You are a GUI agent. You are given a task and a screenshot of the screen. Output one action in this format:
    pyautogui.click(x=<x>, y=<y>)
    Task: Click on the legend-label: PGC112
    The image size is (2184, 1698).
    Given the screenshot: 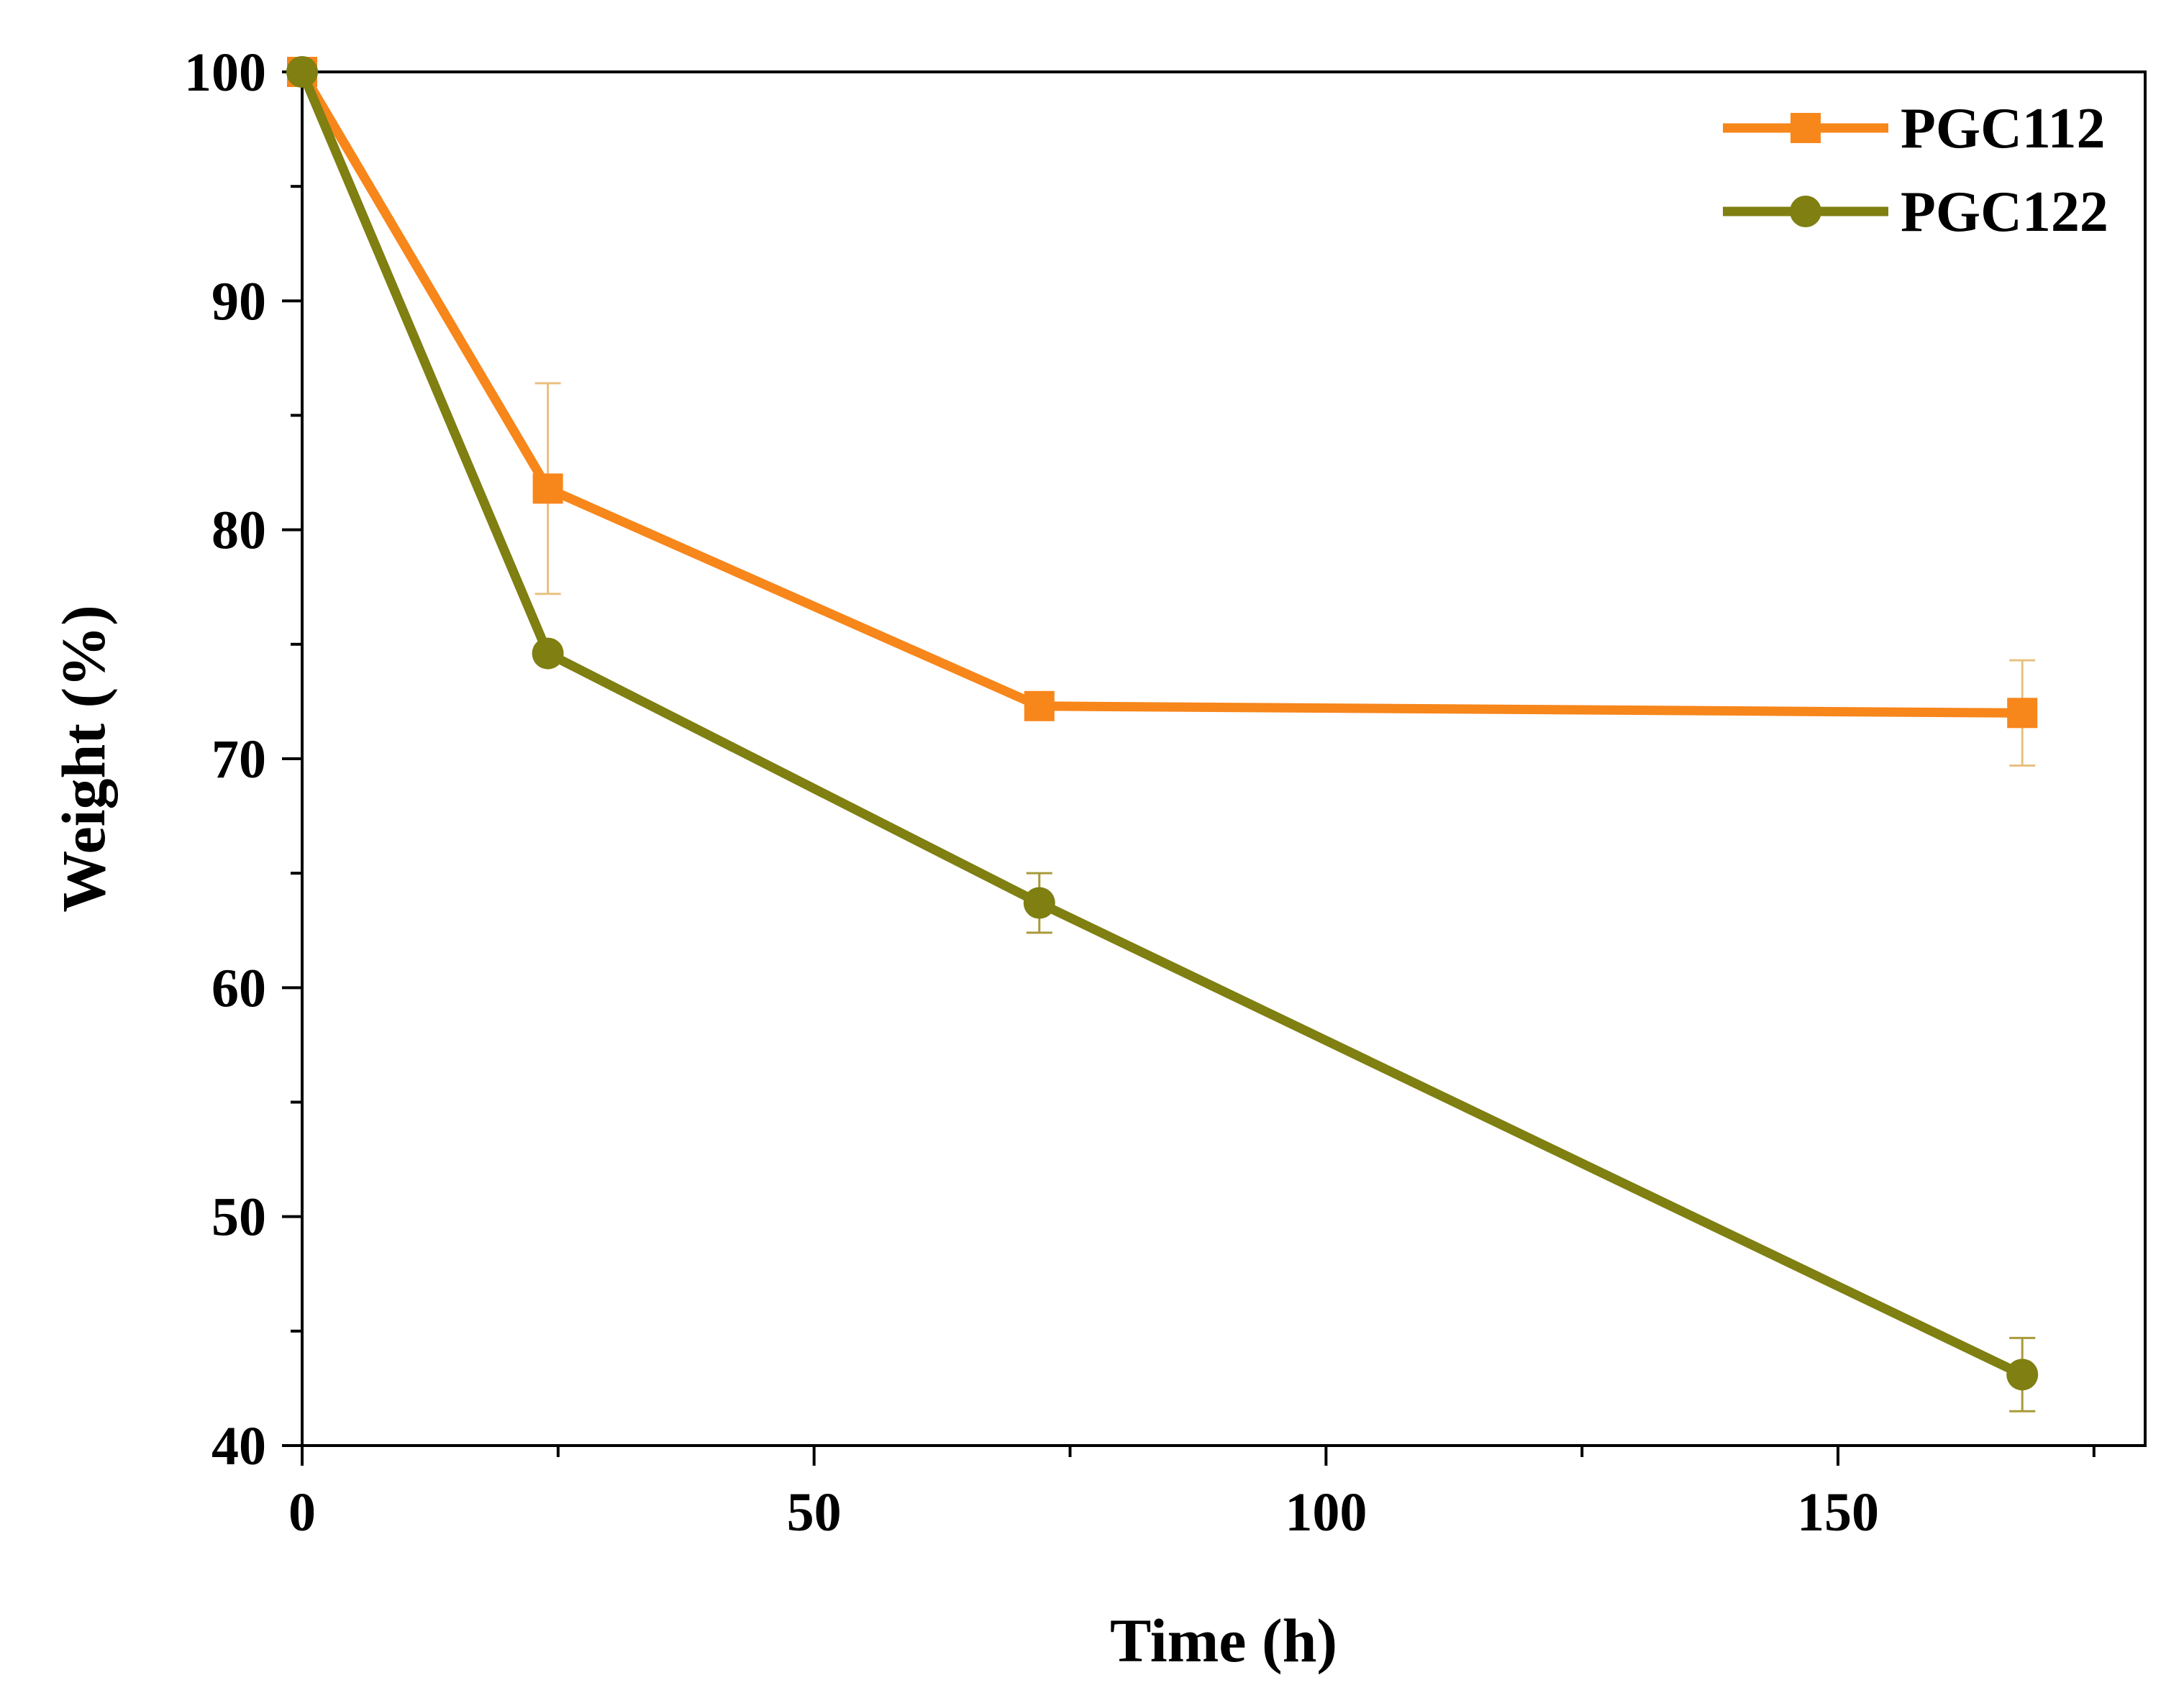 What is the action you would take?
    pyautogui.click(x=2003, y=128)
    